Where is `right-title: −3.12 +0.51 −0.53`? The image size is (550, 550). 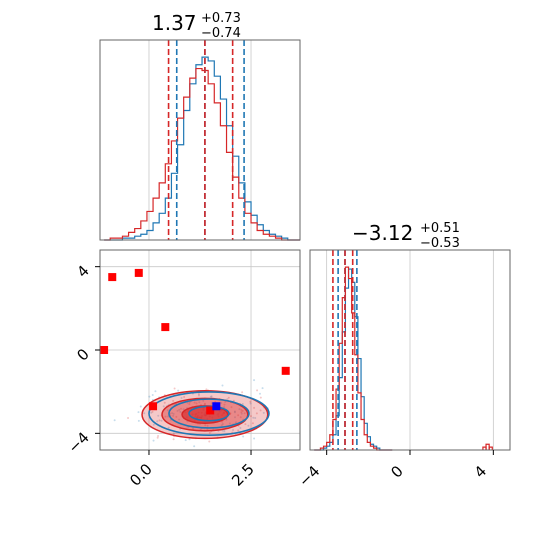
right-title: −3.12 +0.51 −0.53 is located at coordinates (406, 236).